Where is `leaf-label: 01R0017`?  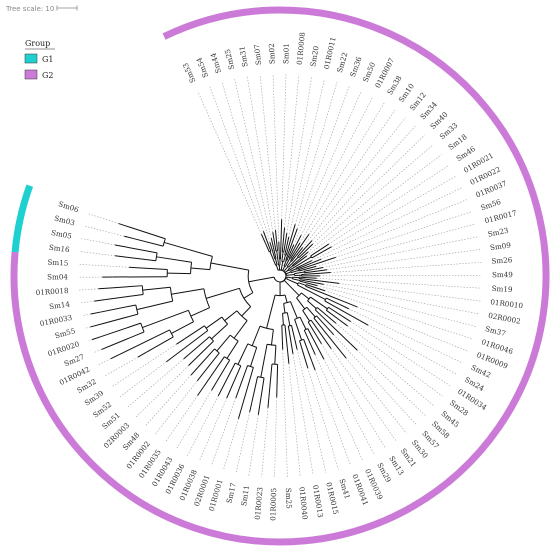 leaf-label: 01R0017 is located at coordinates (501, 216).